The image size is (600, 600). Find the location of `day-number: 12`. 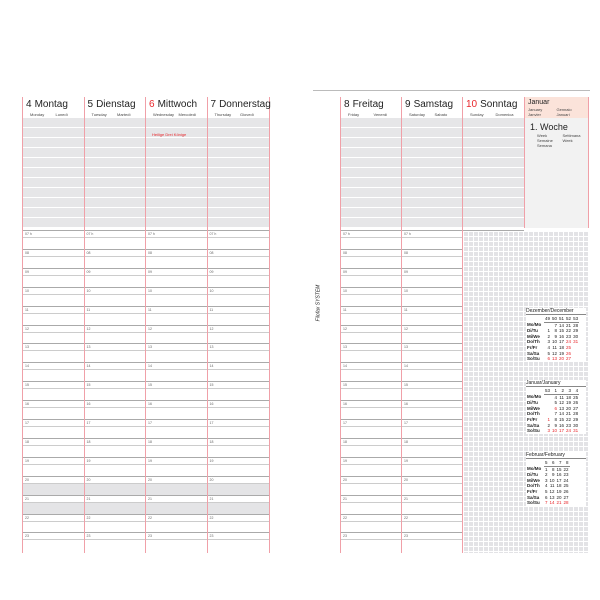

day-number: 12 is located at coordinates (562, 403).